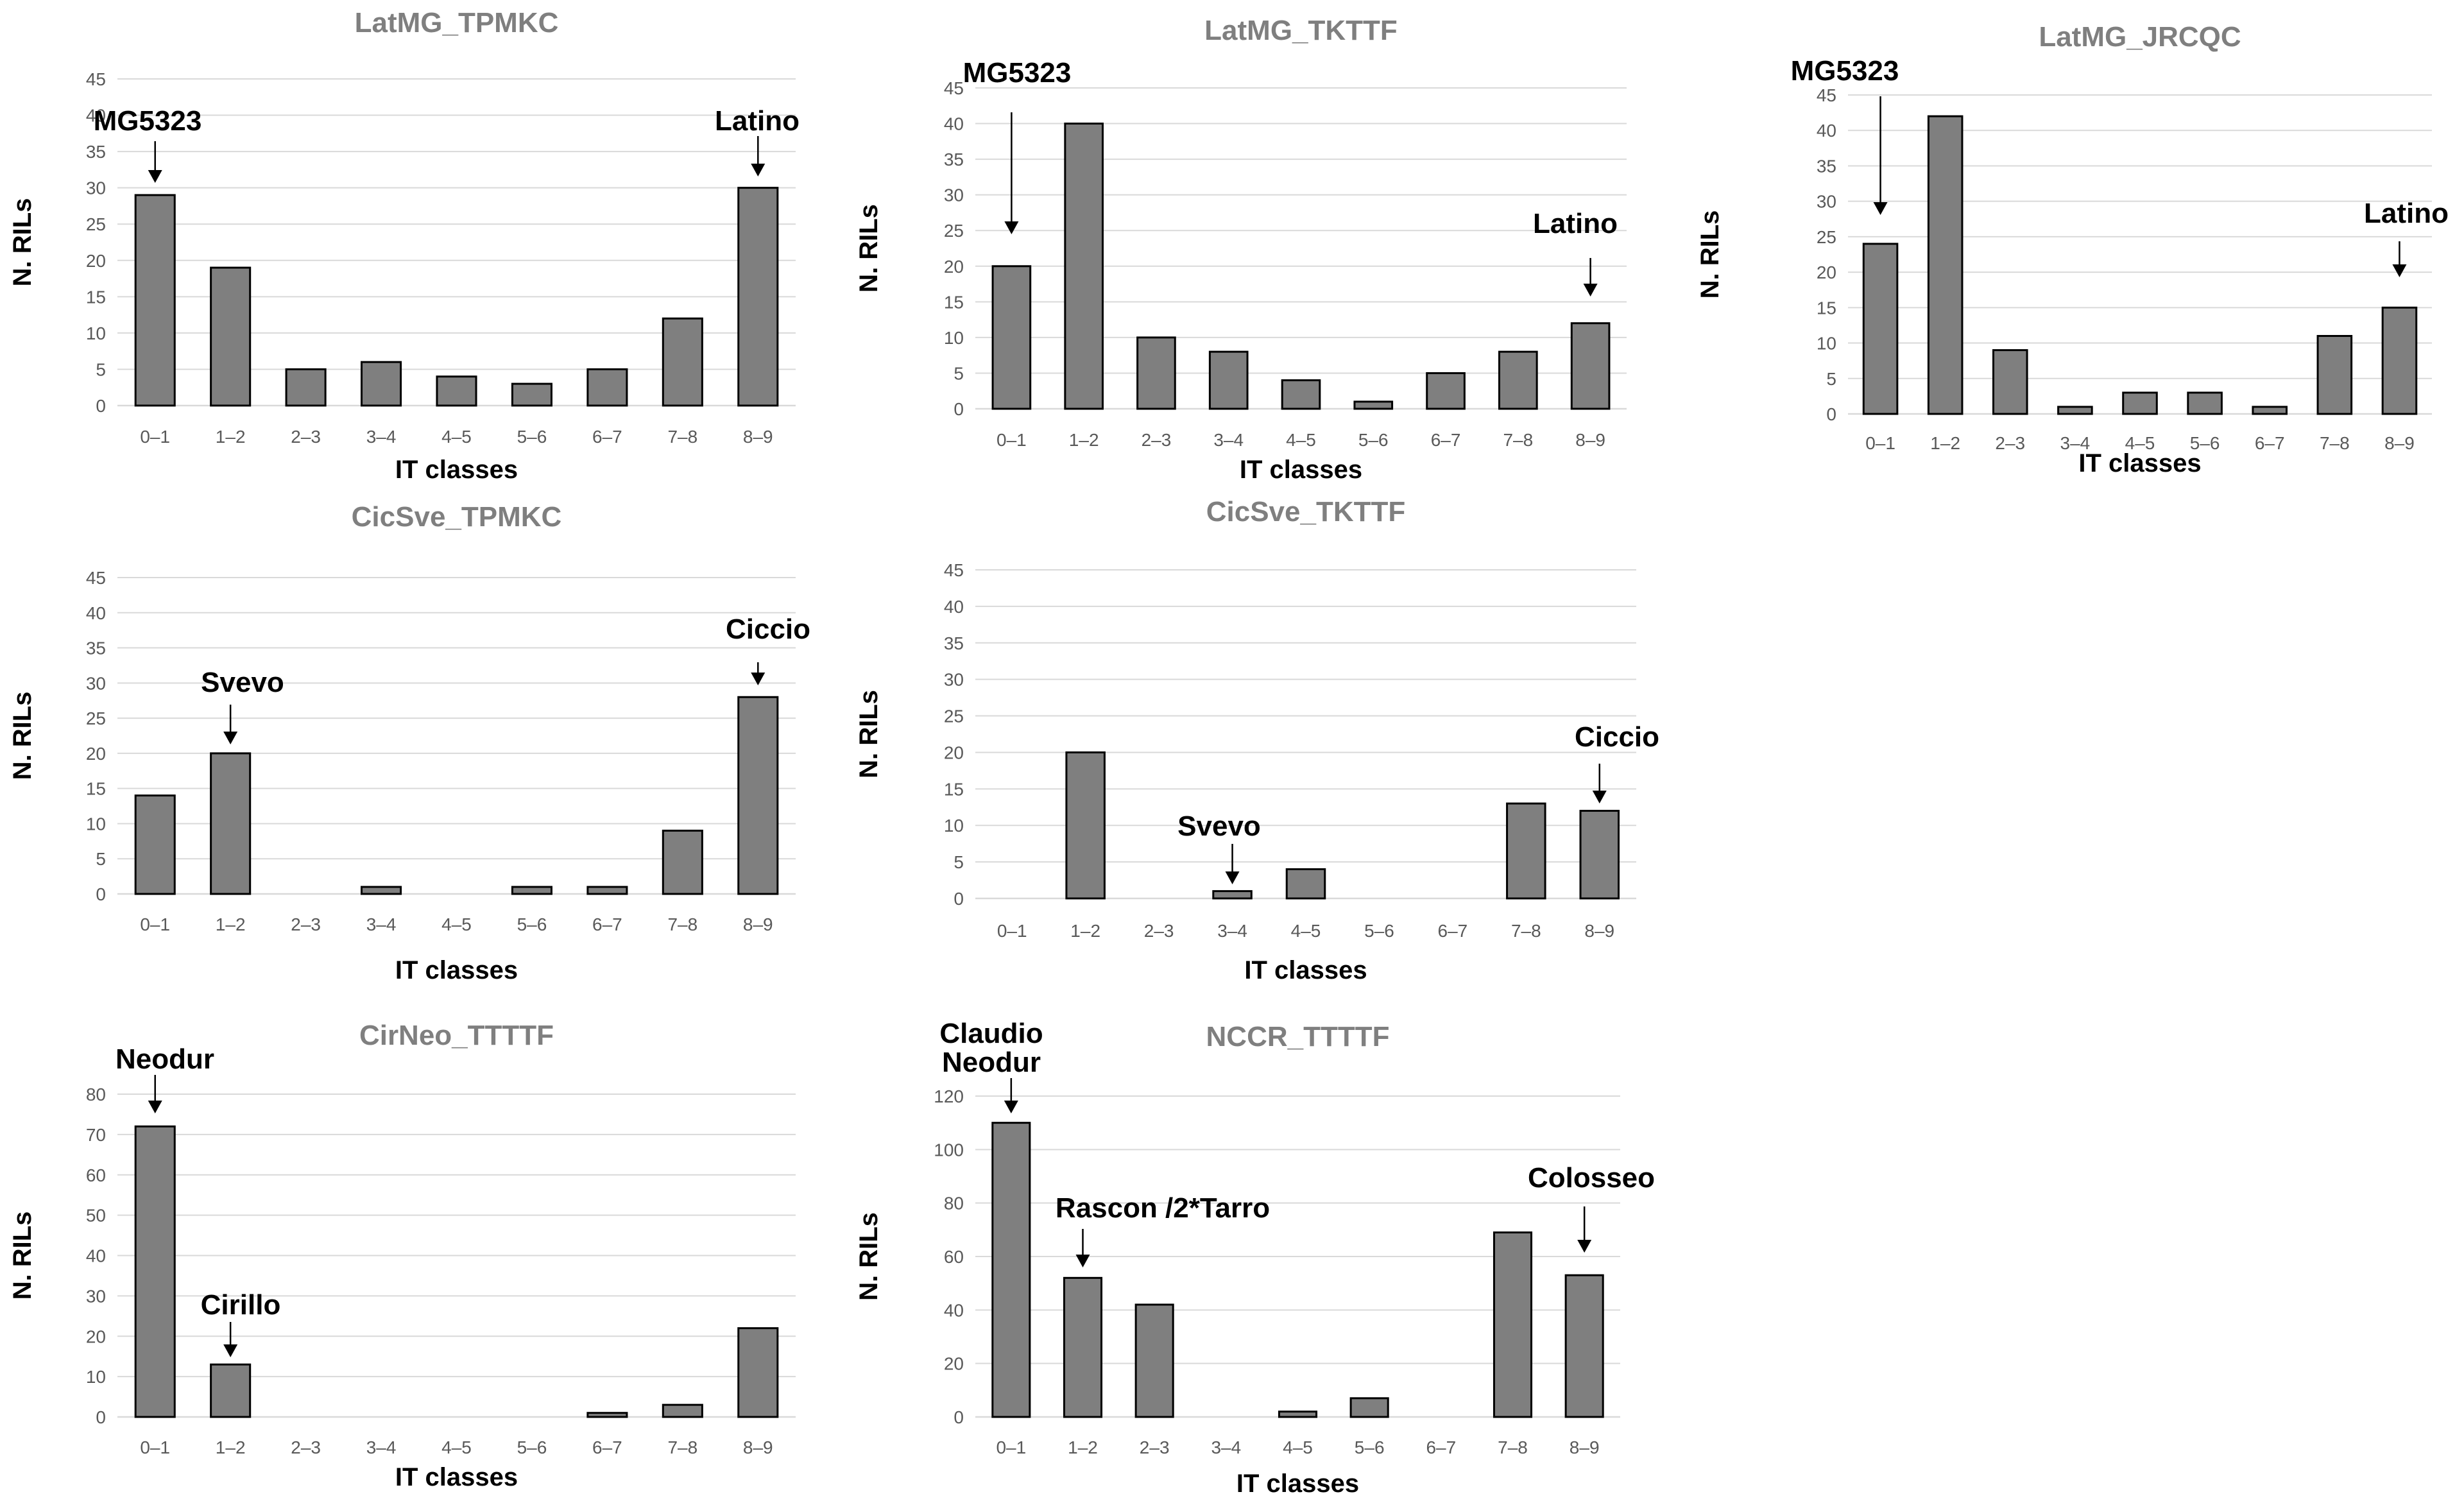 Image resolution: width=2464 pixels, height=1501 pixels. What do you see at coordinates (96, 1135) in the screenshot?
I see `y-tick-label: 70` at bounding box center [96, 1135].